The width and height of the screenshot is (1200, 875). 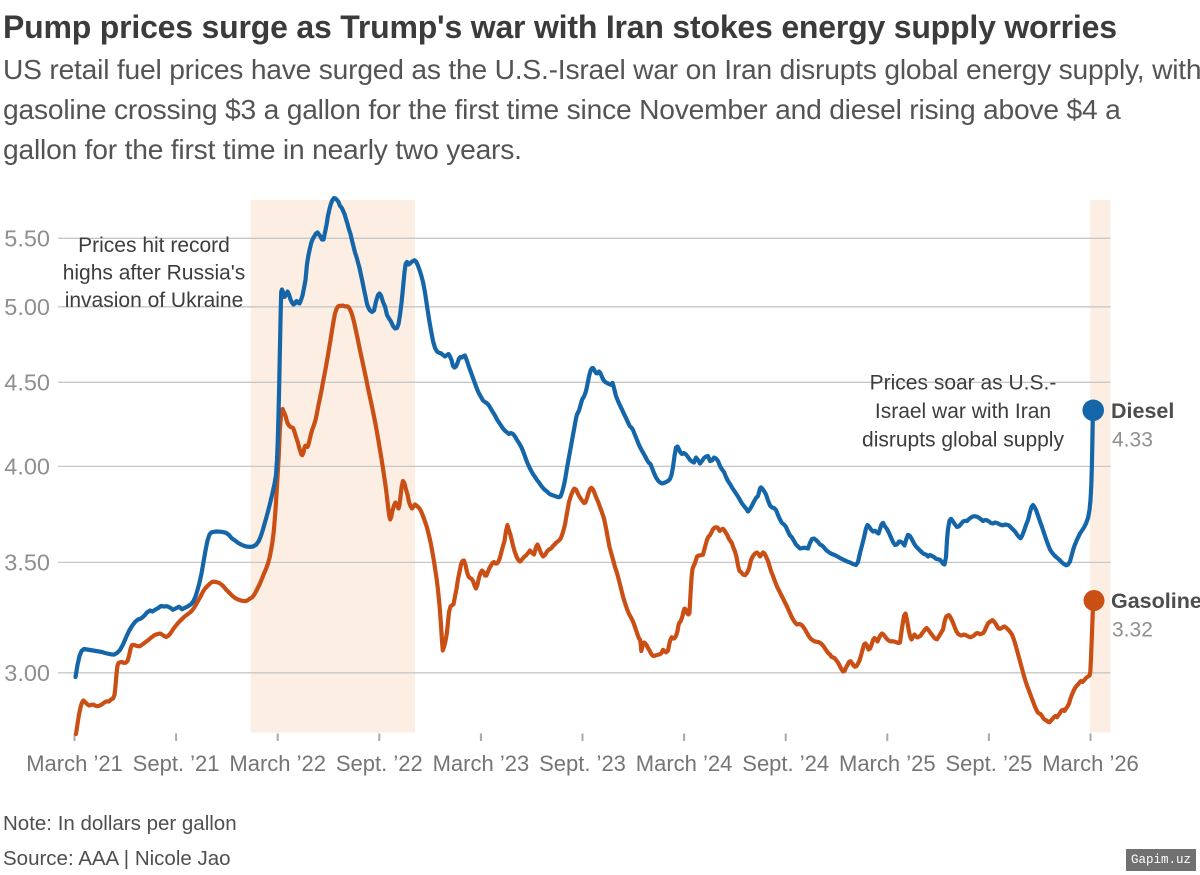 What do you see at coordinates (963, 440) in the screenshot?
I see `svg-text: disrupts global supply` at bounding box center [963, 440].